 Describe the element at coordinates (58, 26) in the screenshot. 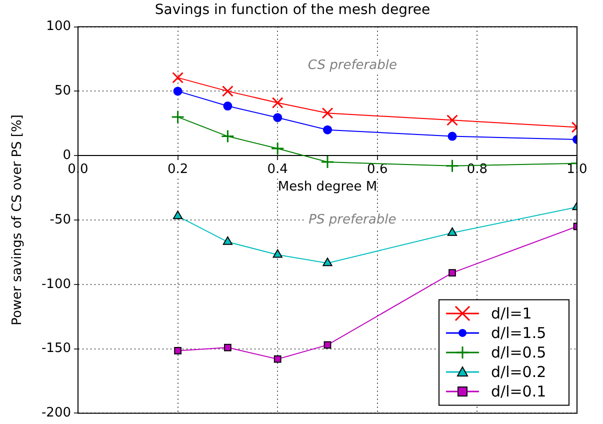

I see `y-tick-label: 100` at that location.